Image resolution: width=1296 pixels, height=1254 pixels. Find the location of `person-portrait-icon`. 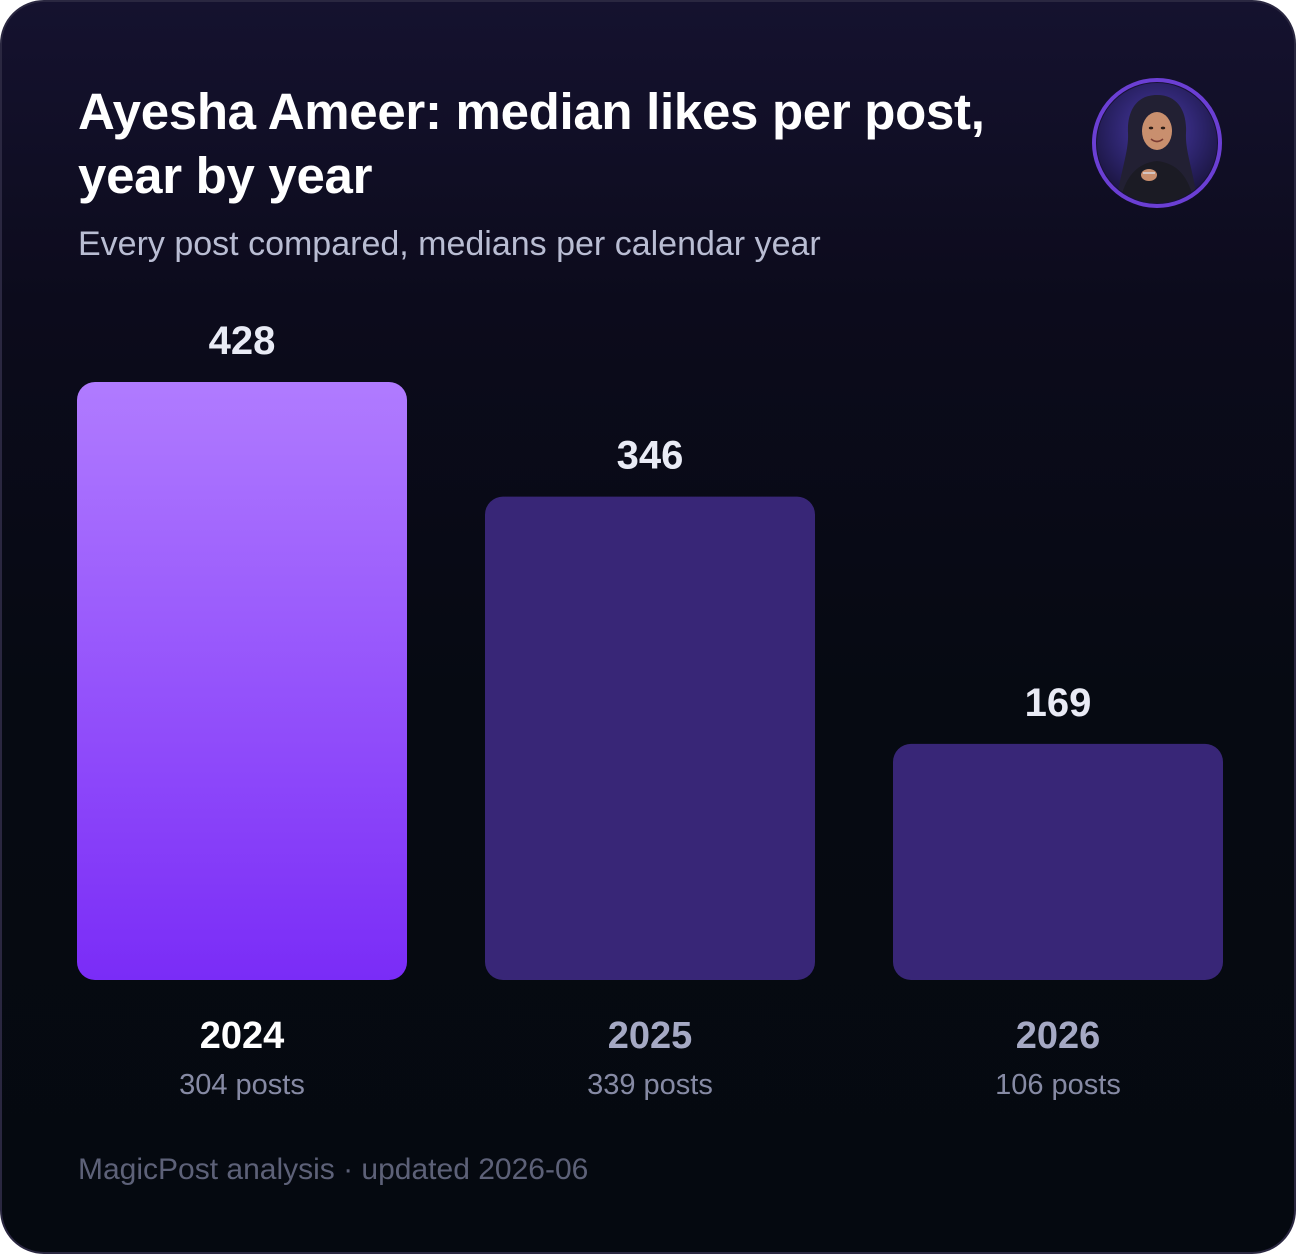

person-portrait-icon is located at coordinates (1157, 143).